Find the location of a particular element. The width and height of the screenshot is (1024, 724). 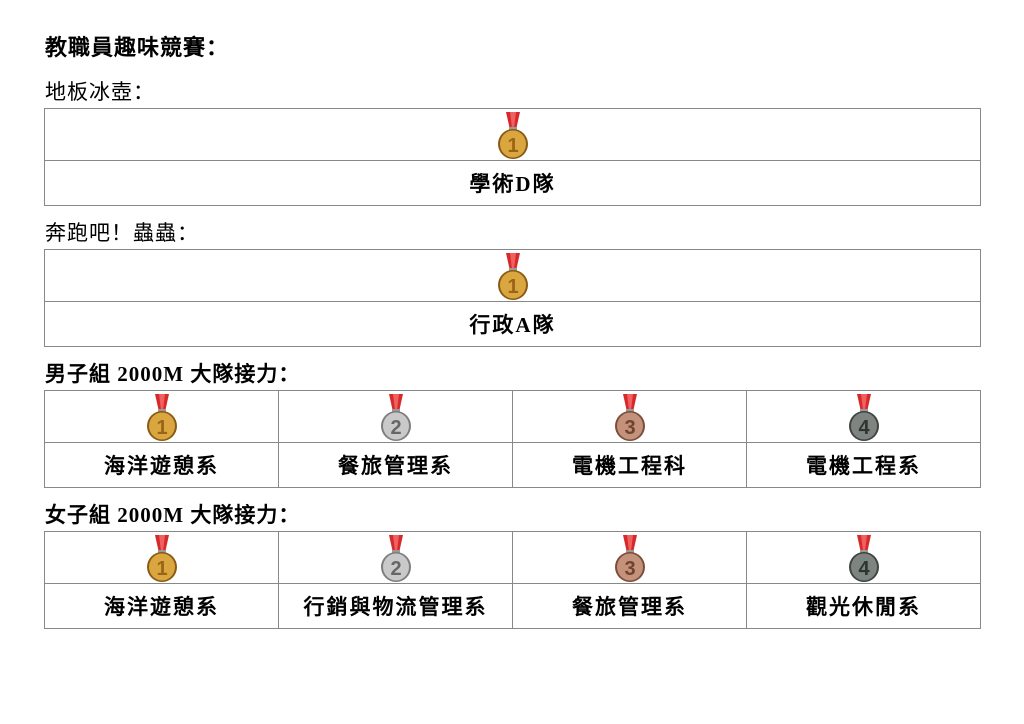

results-table: 1 行政A隊 is located at coordinates (512, 298).